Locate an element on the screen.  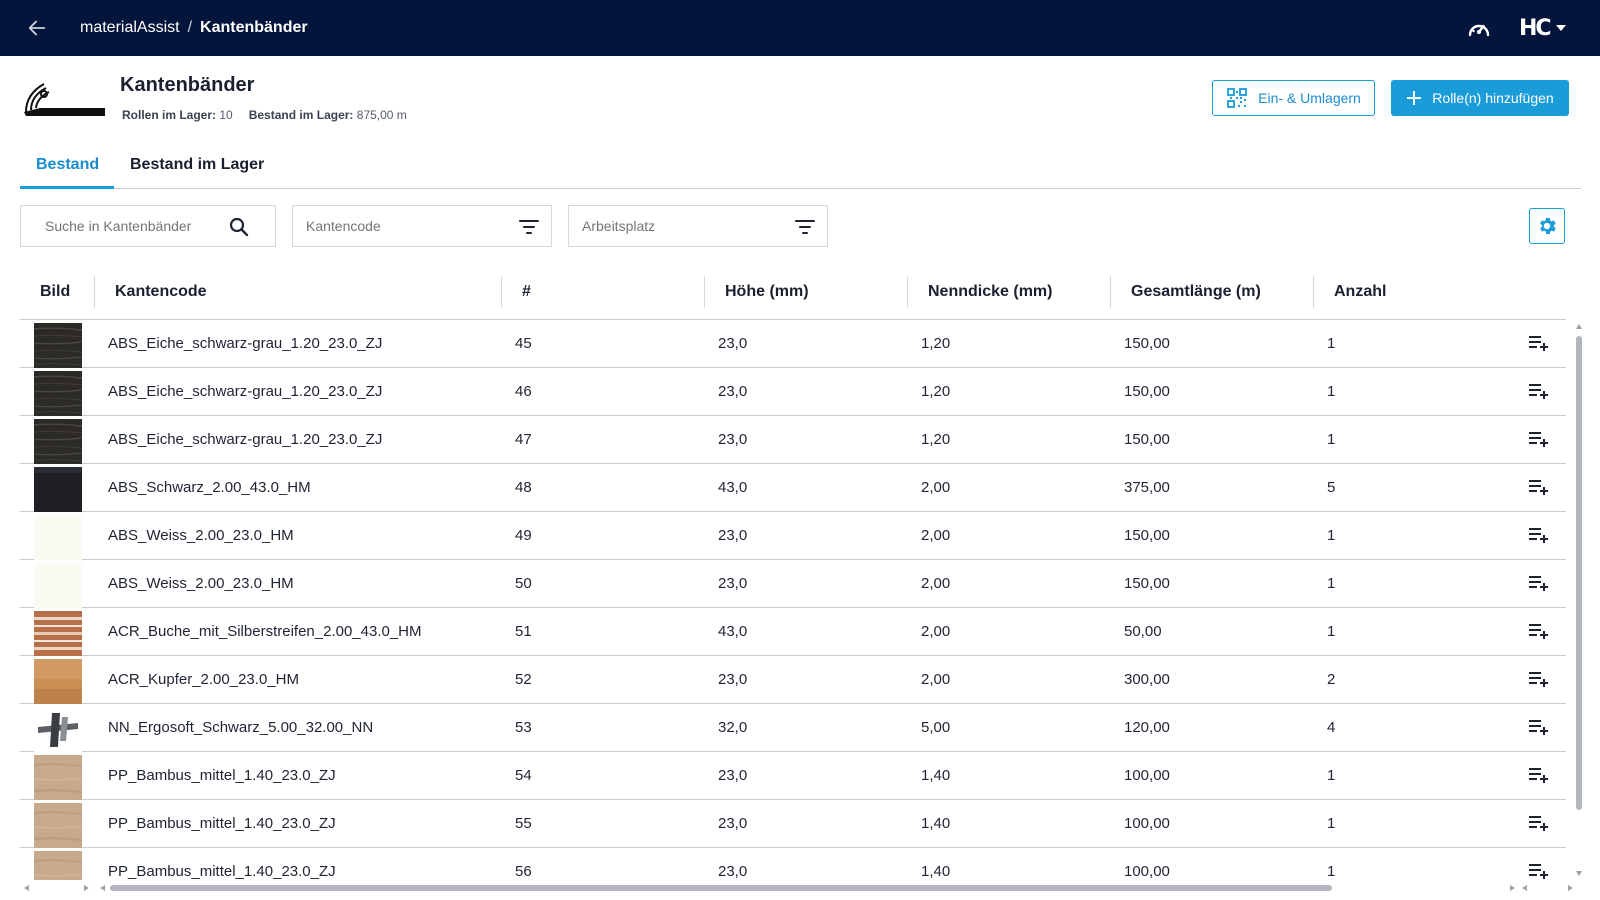
rolls-stat: Rollen im Lager: 10 is located at coordinates (177, 115).